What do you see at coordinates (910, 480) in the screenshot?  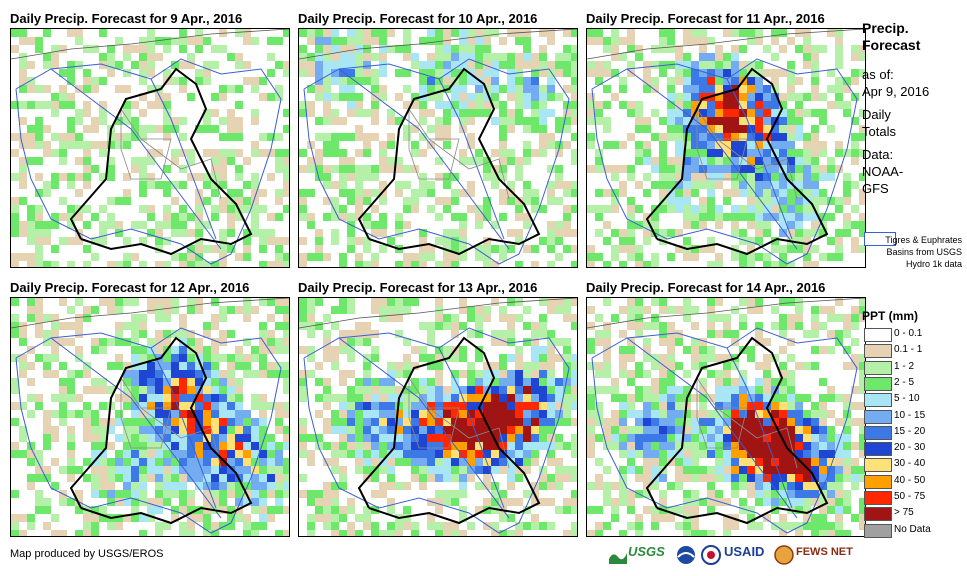 I see `ppt-legend-label: 40 - 50` at bounding box center [910, 480].